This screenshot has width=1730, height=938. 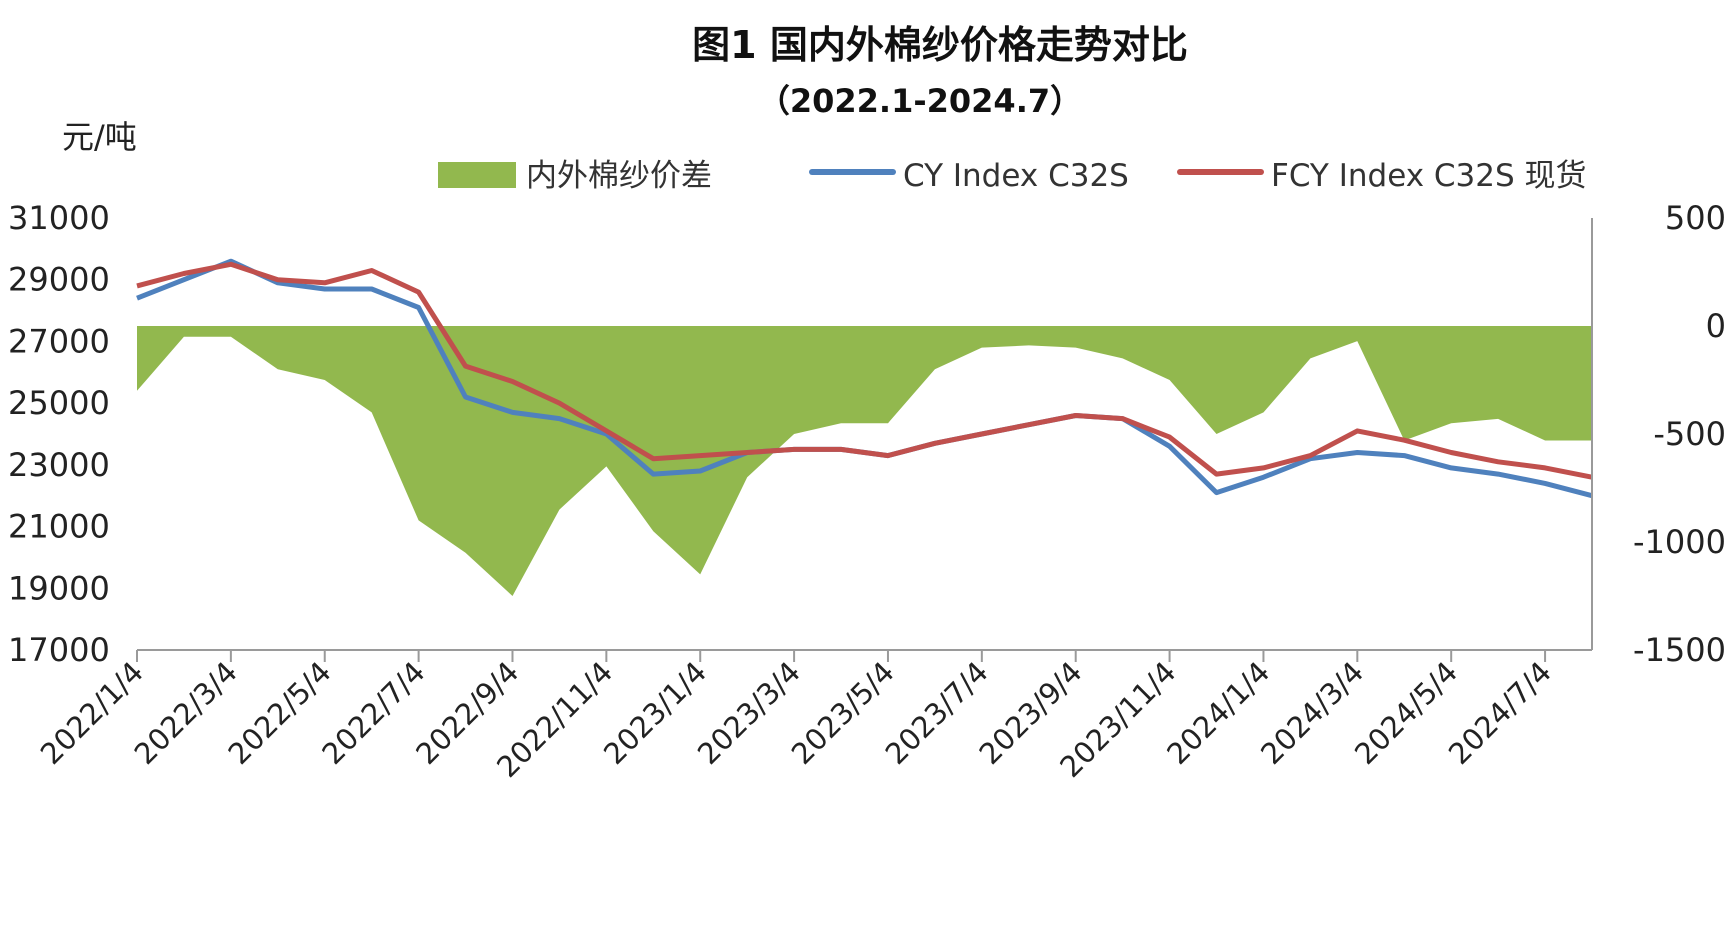 I want to click on x-tick-label: 2023/5/4, so click(x=843, y=713).